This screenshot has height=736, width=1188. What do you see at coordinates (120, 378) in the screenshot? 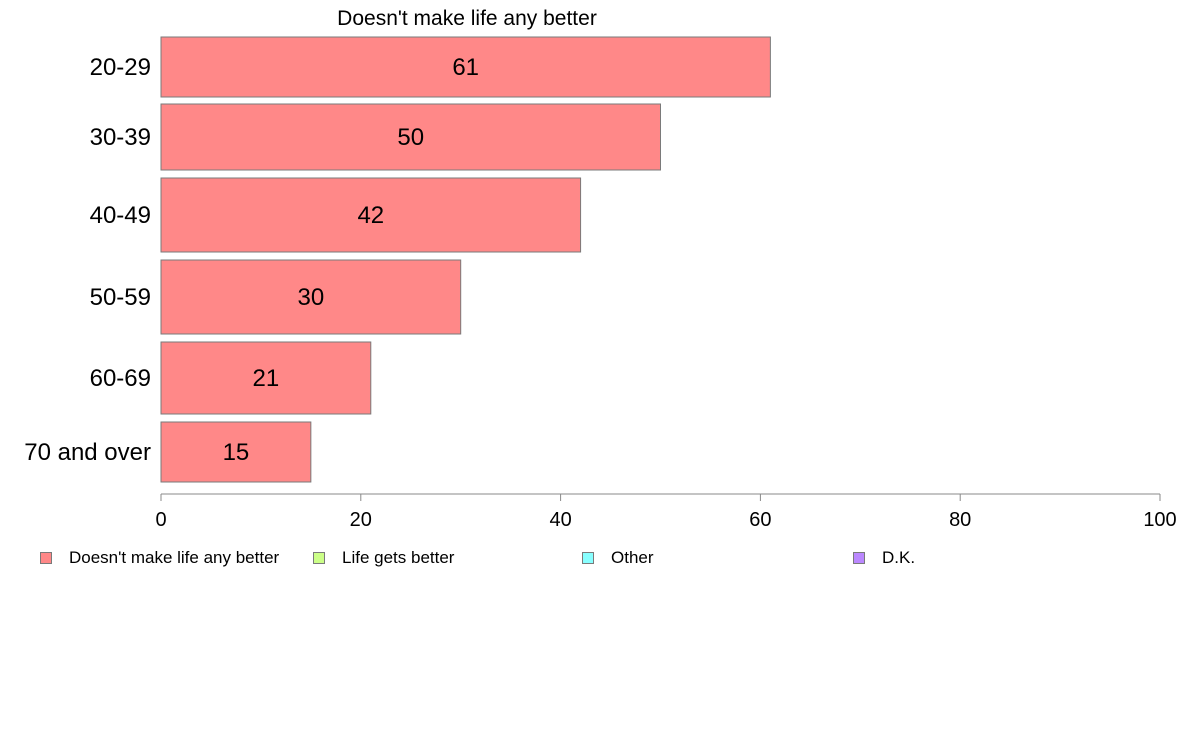
I see `category-label: 60-69` at bounding box center [120, 378].